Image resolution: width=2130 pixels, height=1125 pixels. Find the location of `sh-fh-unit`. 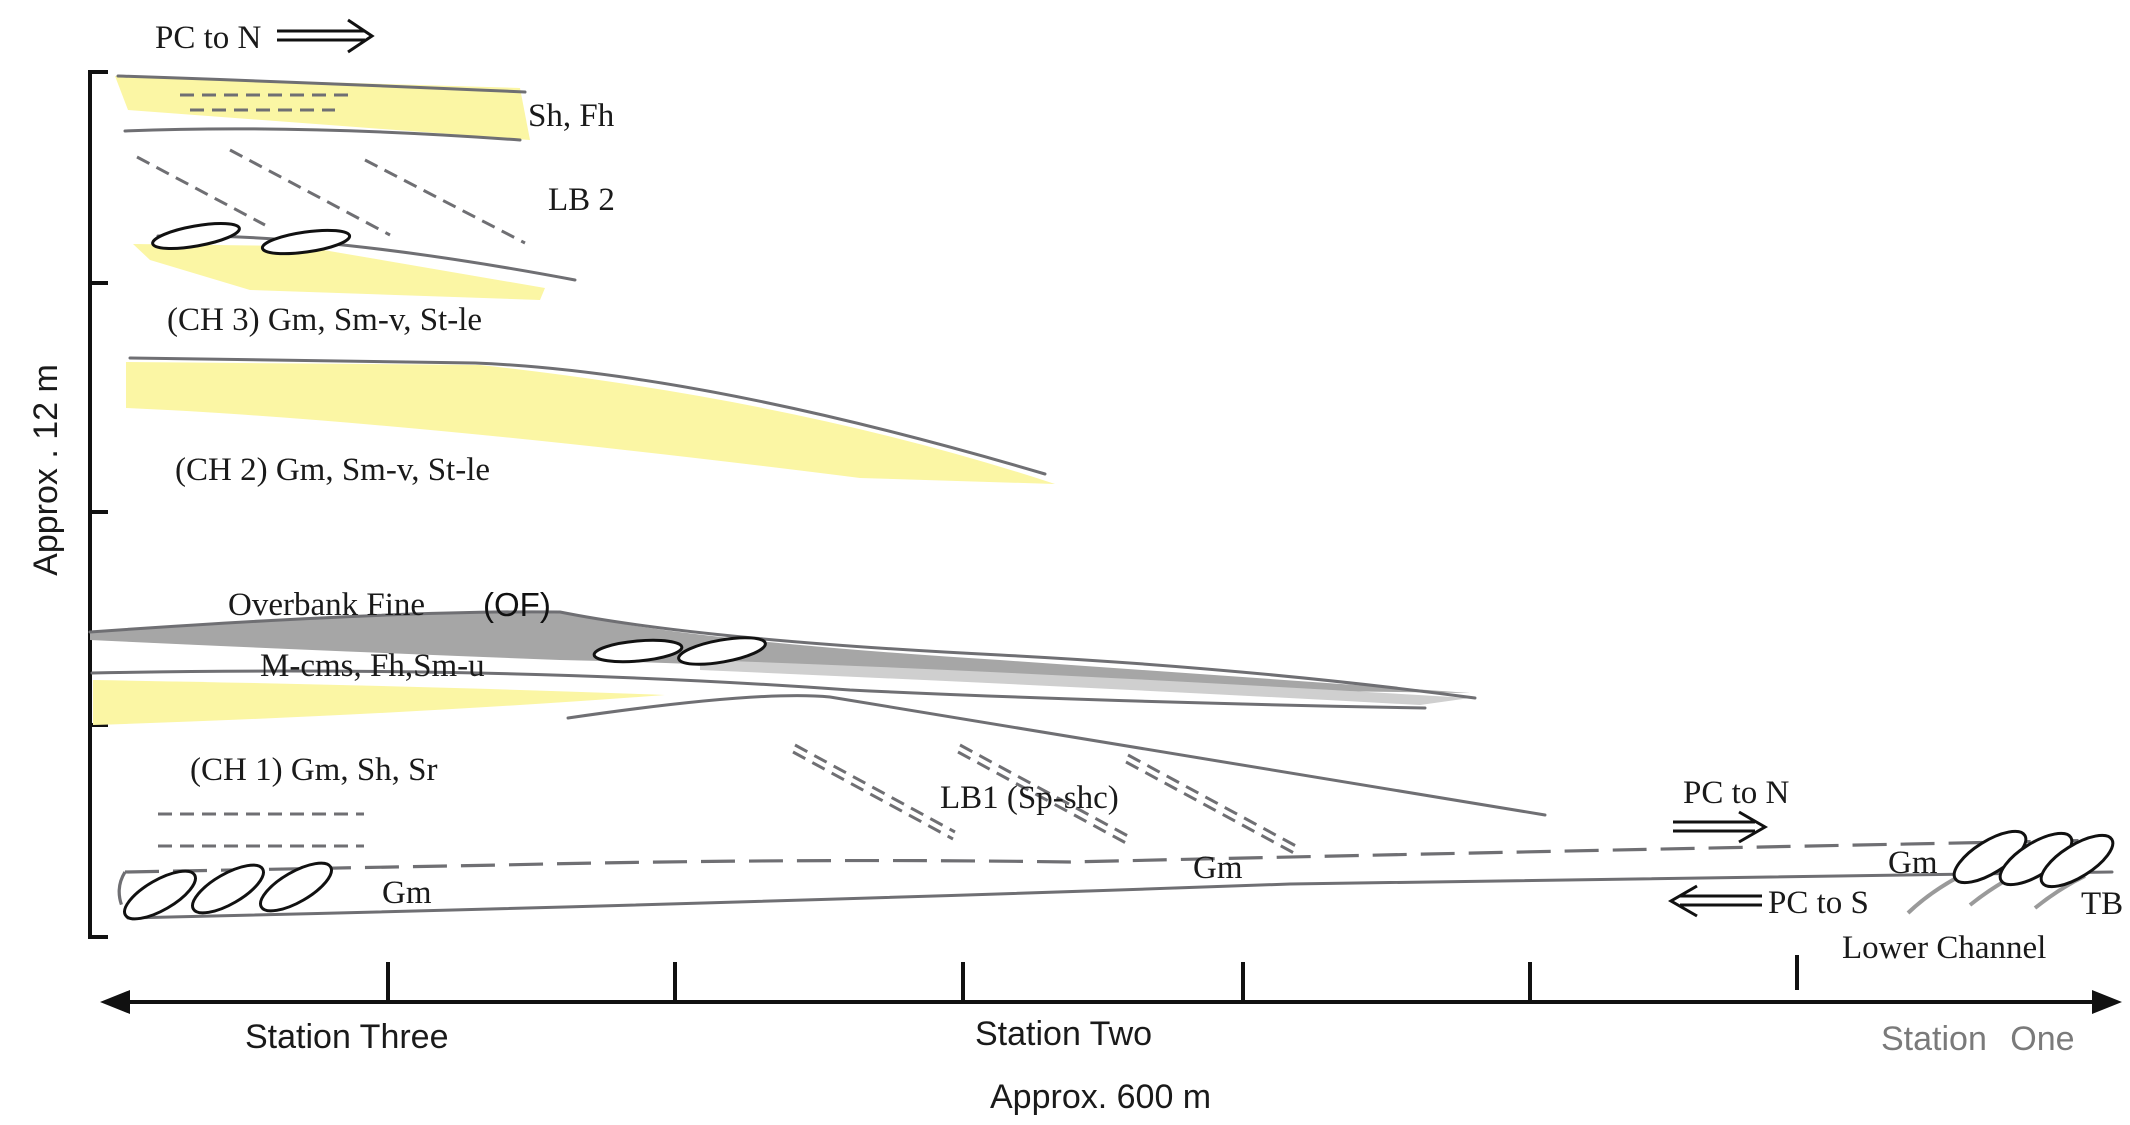

sh-fh-unit is located at coordinates (322, 108).